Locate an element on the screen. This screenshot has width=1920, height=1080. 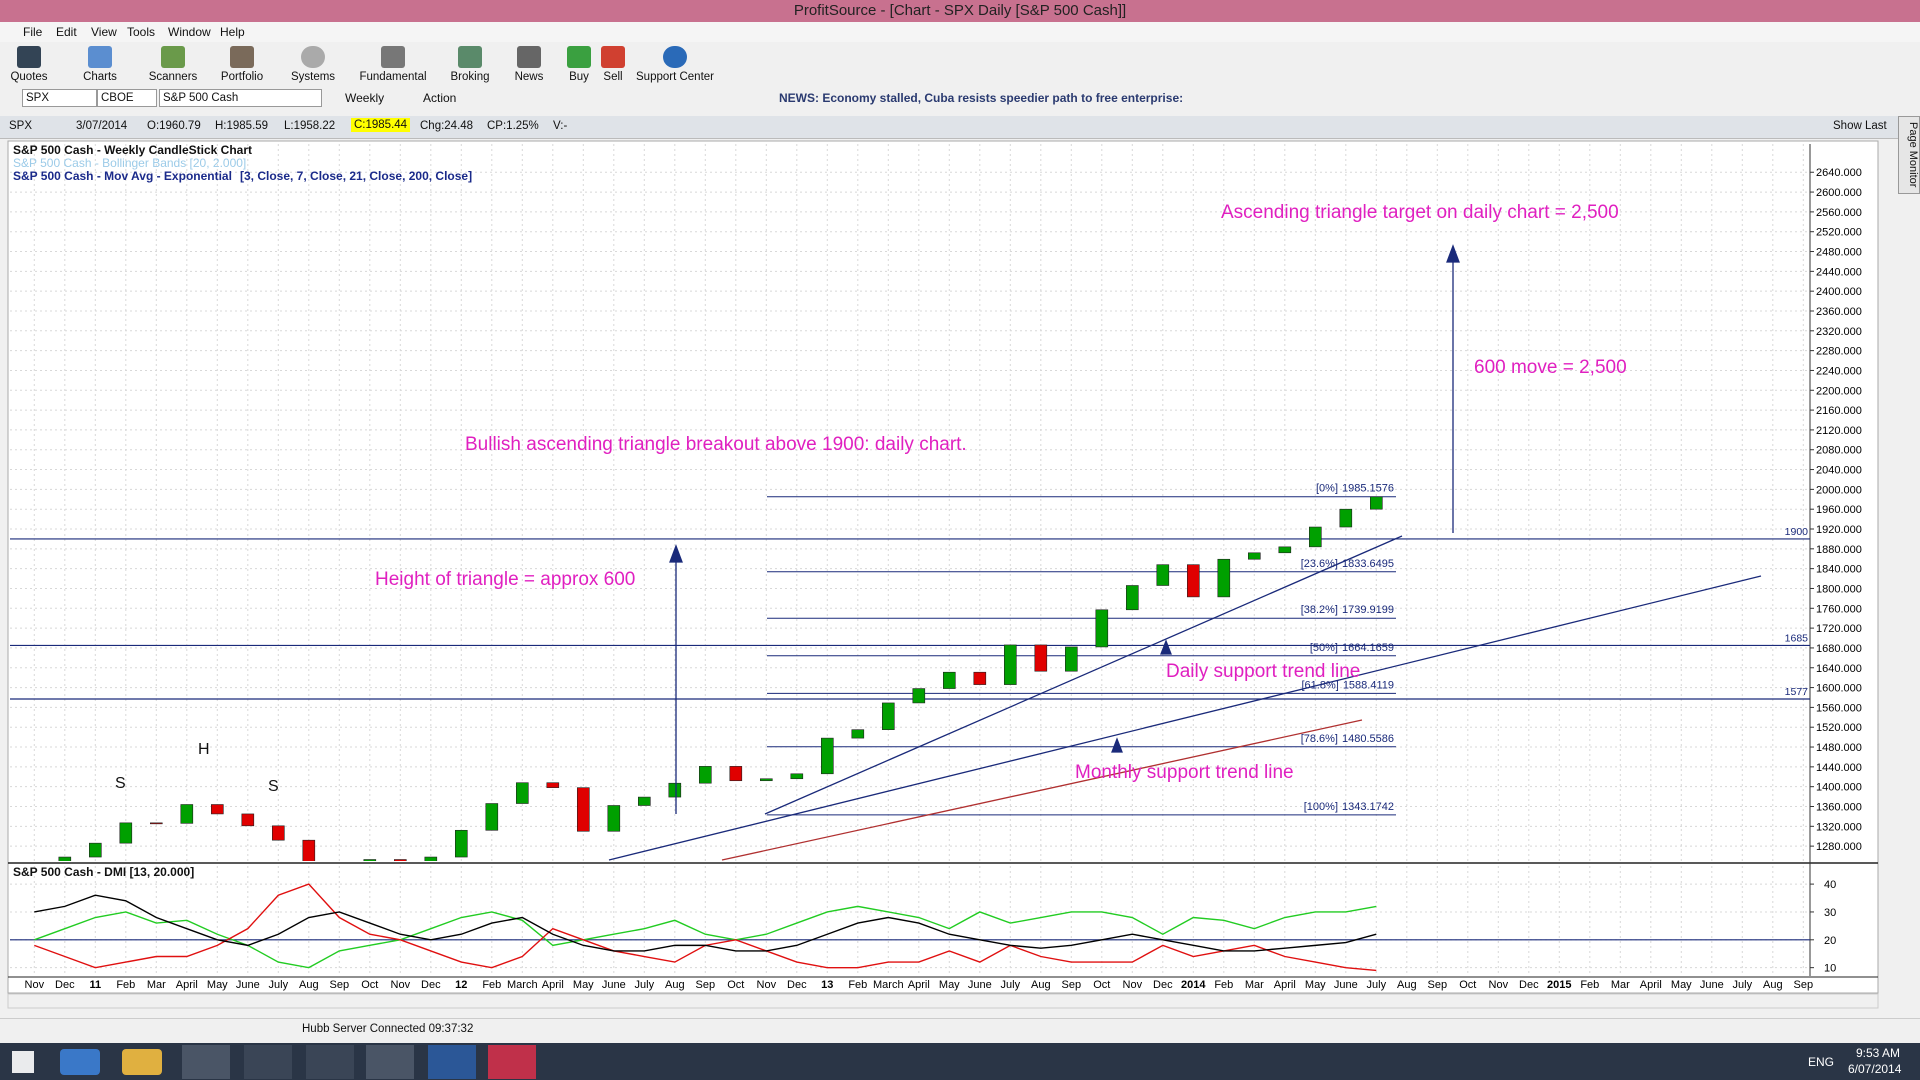
y-tick-label: 1480.000 is located at coordinates (1839, 748).